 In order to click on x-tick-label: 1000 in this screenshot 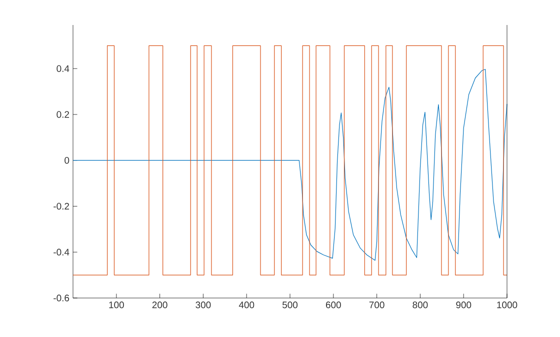, I will do `click(507, 305)`.